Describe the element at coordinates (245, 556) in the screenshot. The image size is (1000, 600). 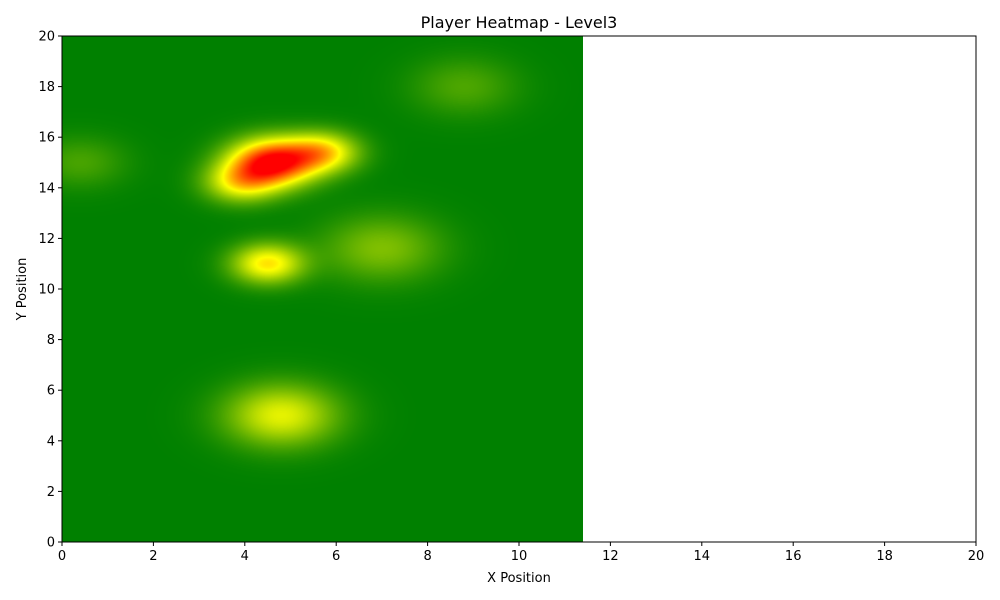
I see `x-tick-label: 4` at that location.